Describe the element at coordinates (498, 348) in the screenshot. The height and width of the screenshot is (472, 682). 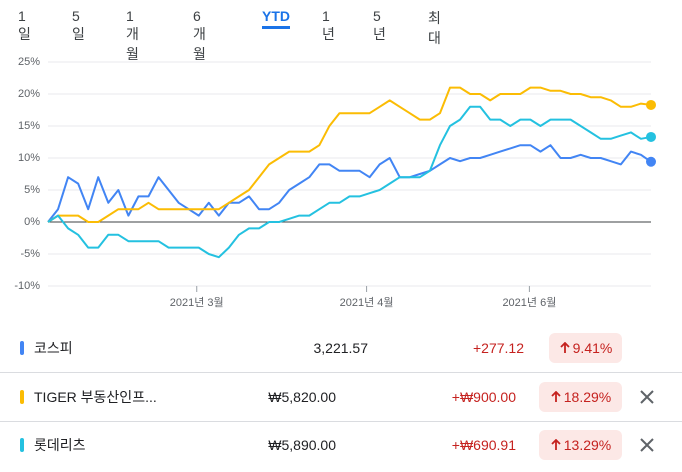
I see `change: +277.12` at that location.